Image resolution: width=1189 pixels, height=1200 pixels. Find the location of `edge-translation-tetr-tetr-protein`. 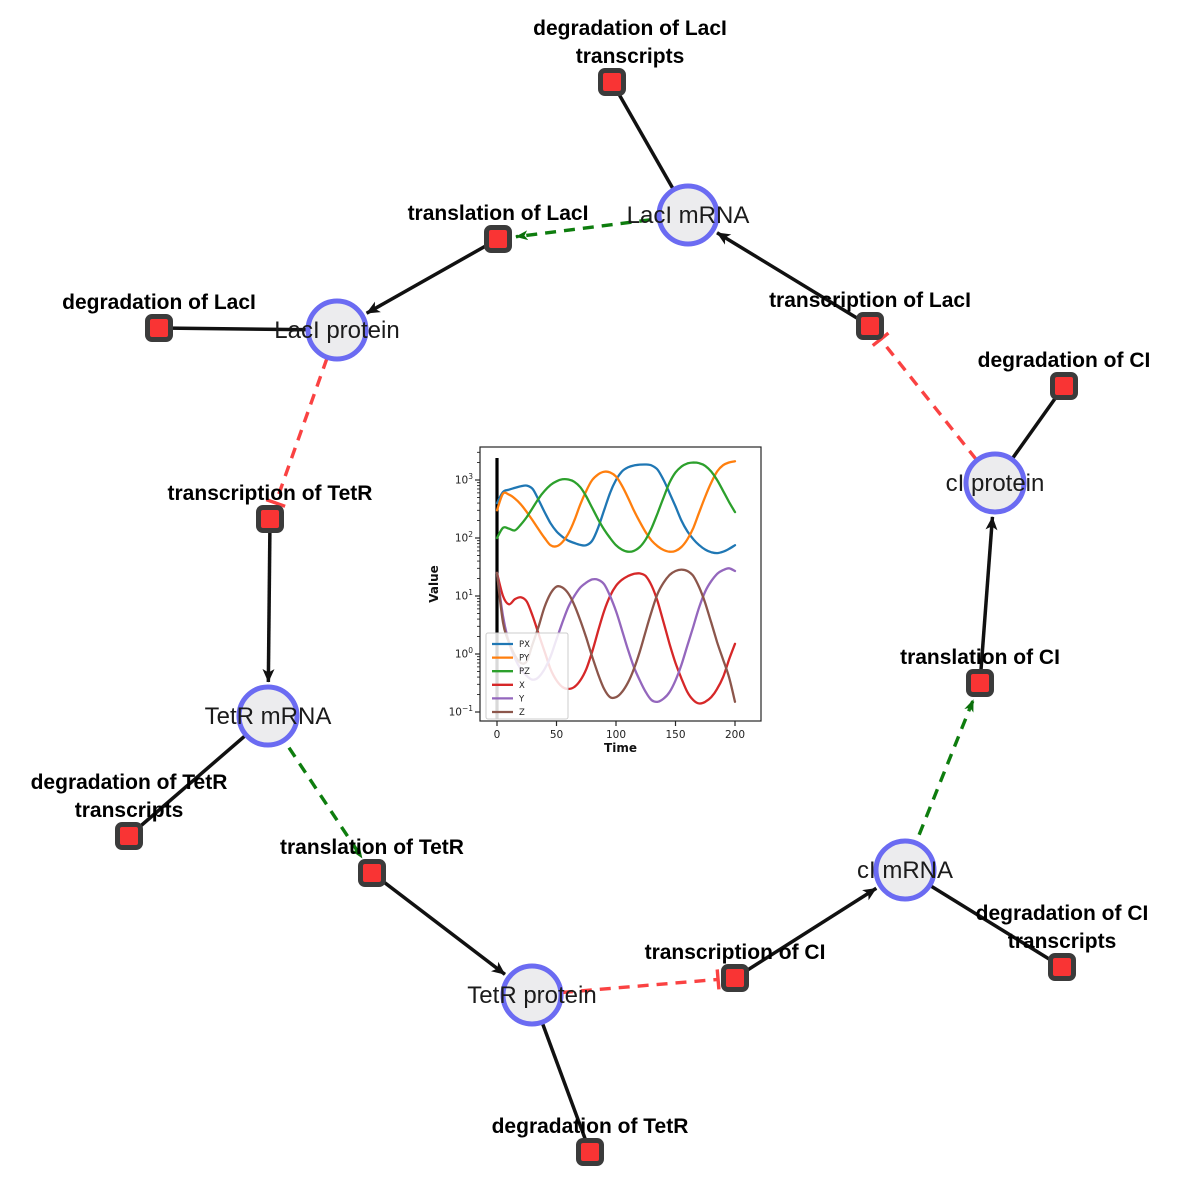

edge-translation-tetr-tetr-protein is located at coordinates (438, 923).